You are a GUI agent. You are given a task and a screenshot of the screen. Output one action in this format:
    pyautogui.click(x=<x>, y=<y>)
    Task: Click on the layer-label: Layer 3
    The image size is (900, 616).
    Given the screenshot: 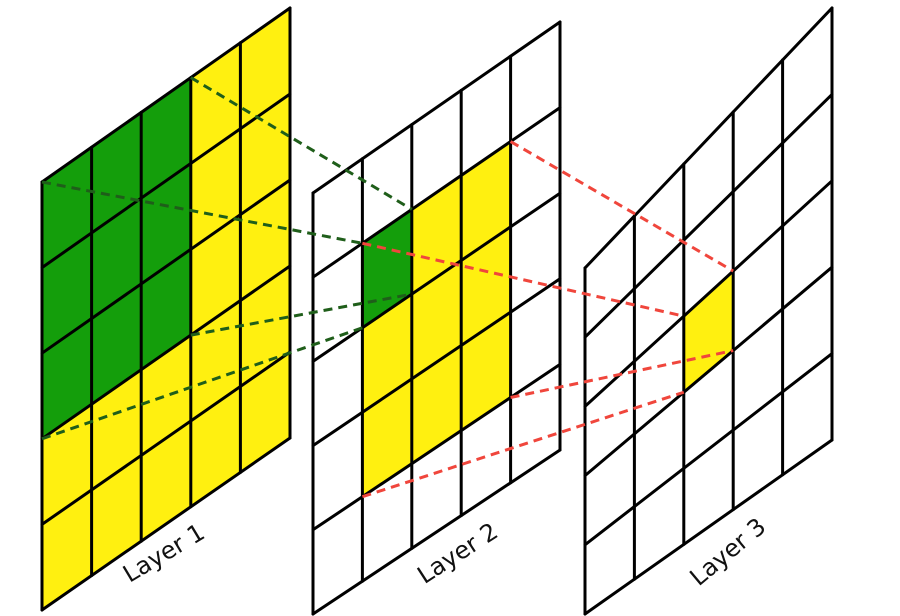 What is the action you would take?
    pyautogui.click(x=727, y=551)
    